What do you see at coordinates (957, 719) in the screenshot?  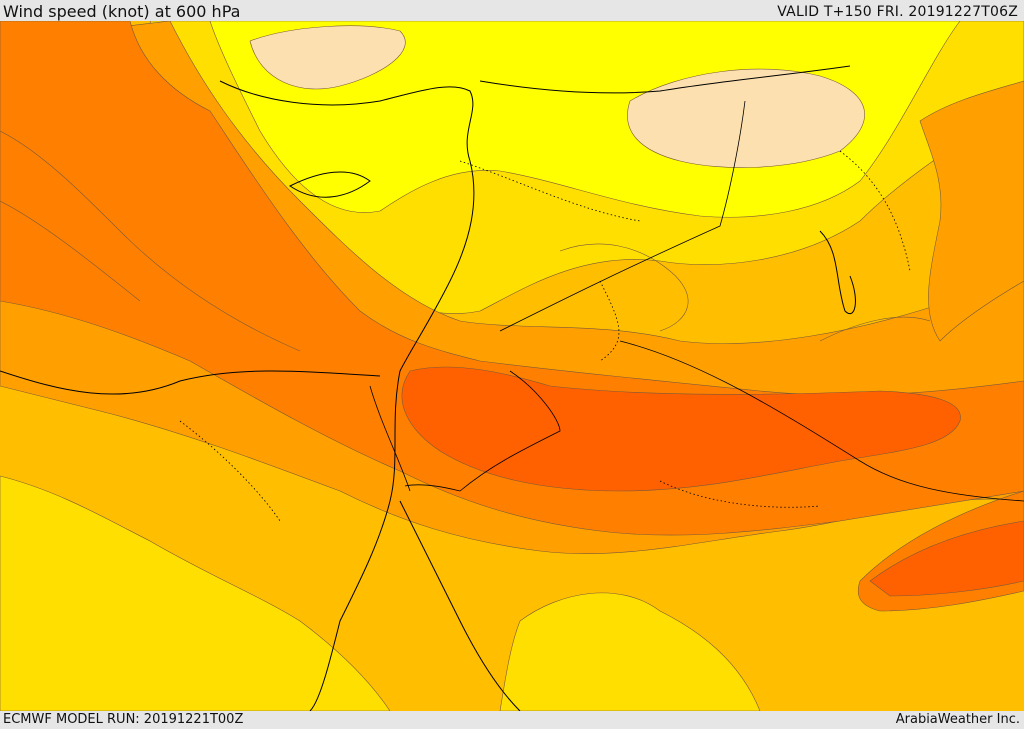 I see `credit: ArabiaWeather Inc.` at bounding box center [957, 719].